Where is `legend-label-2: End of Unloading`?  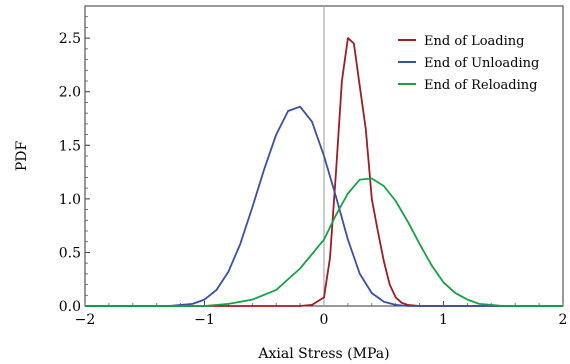
legend-label-2: End of Unloading is located at coordinates (481, 63).